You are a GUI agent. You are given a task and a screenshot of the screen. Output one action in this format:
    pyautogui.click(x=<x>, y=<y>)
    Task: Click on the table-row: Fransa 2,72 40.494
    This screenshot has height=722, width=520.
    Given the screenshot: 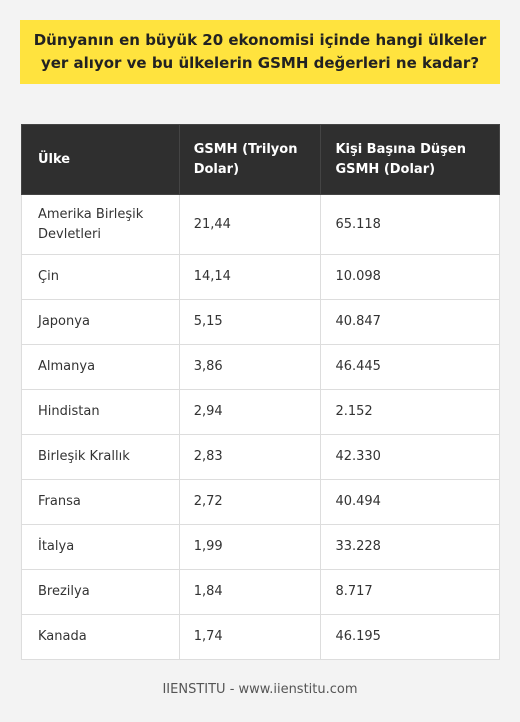 What is the action you would take?
    pyautogui.click(x=260, y=502)
    